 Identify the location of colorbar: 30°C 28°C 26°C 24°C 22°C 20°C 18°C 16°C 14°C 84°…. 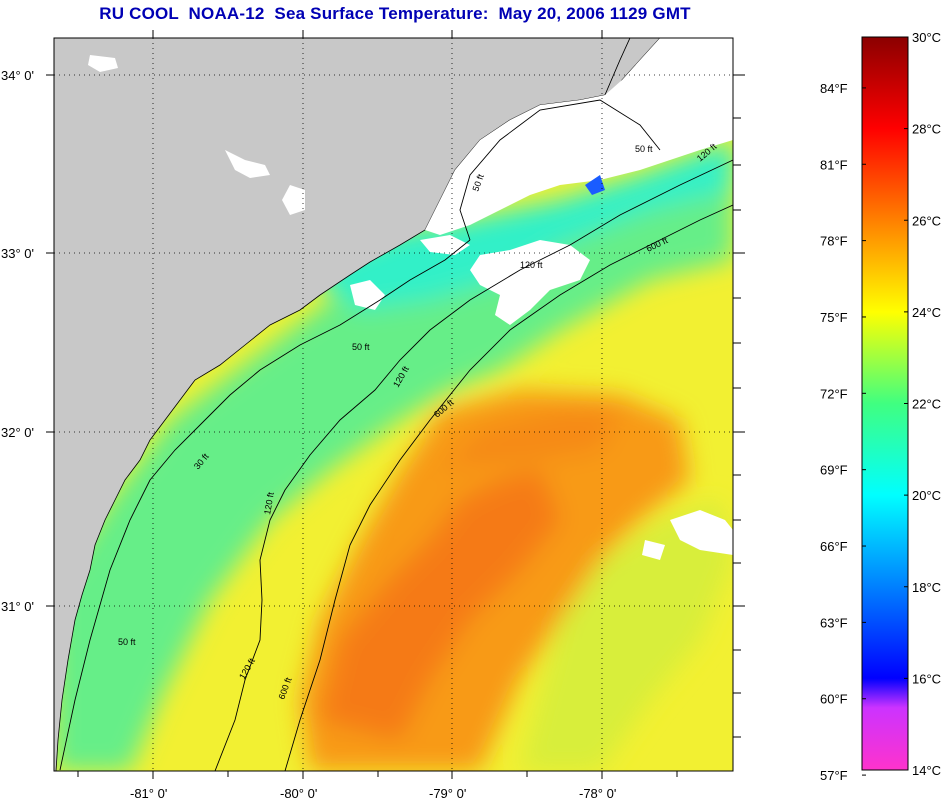
(880, 406).